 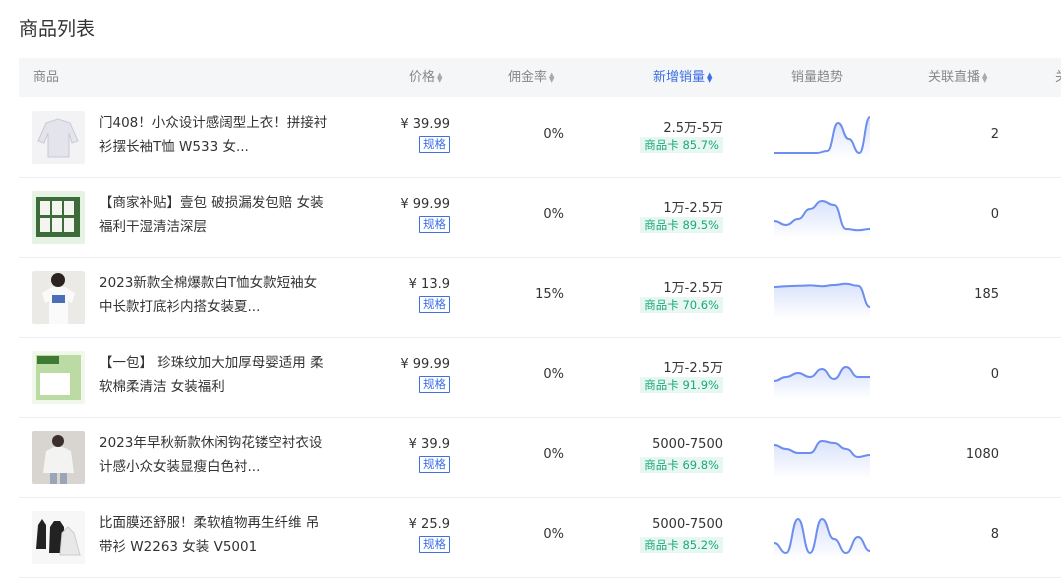 I want to click on product-name-link: 【一包】 珍珠纹加大加厚母婴适用 柔软棉柔清洁 女装福利, so click(x=211, y=375).